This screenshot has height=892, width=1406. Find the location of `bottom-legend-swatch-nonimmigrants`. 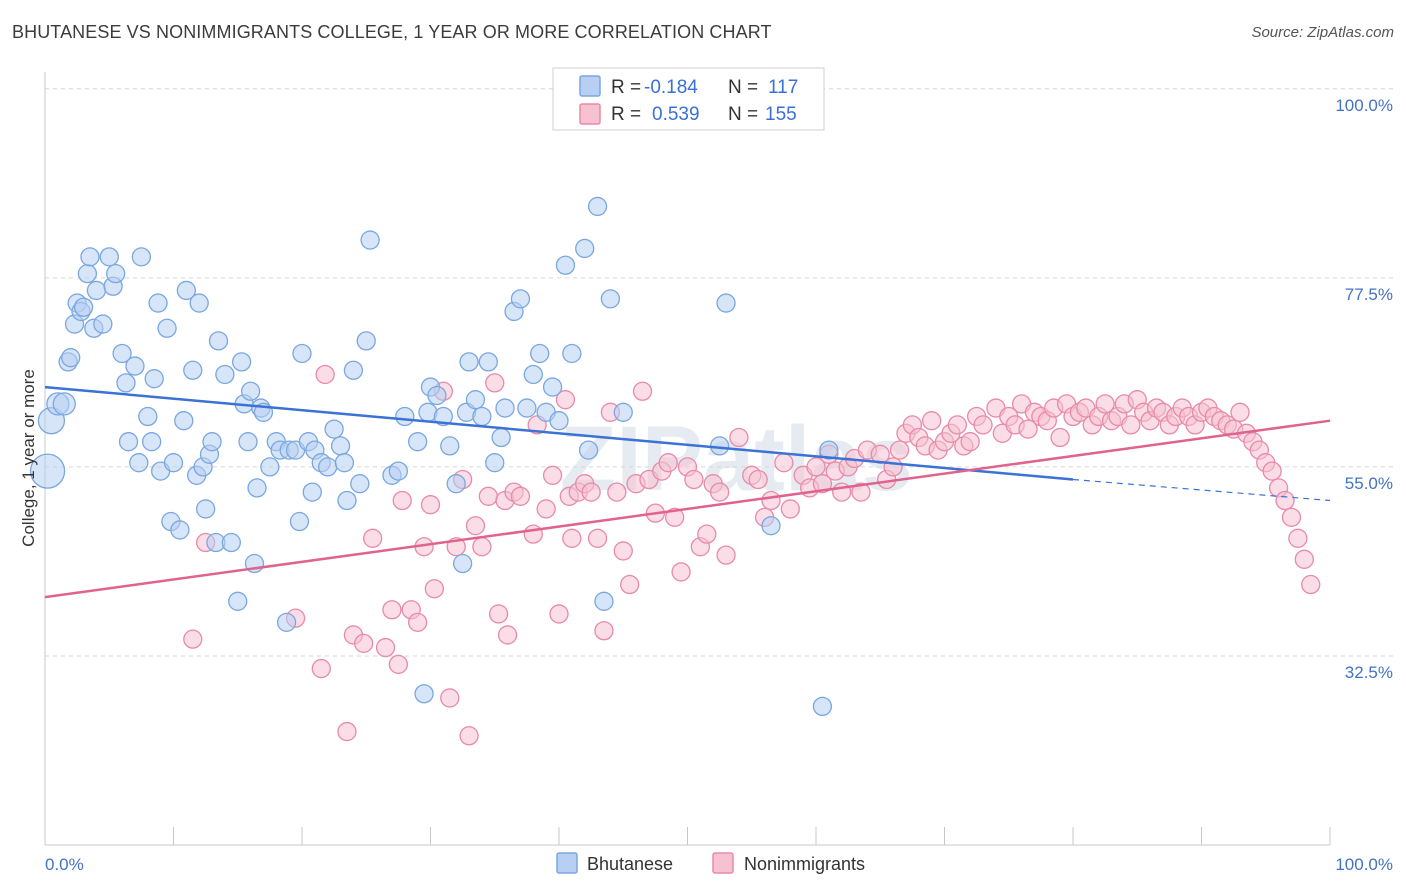

bottom-legend-swatch-nonimmigrants is located at coordinates (723, 863).